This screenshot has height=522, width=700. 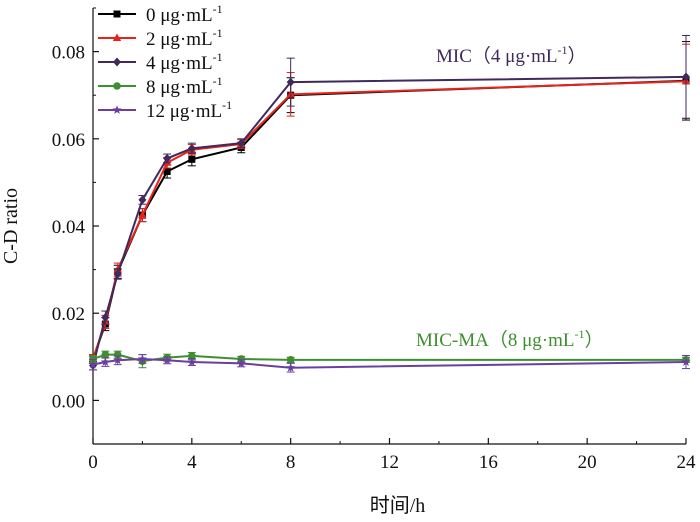 What do you see at coordinates (93, 462) in the screenshot?
I see `x-tick-label: 0` at bounding box center [93, 462].